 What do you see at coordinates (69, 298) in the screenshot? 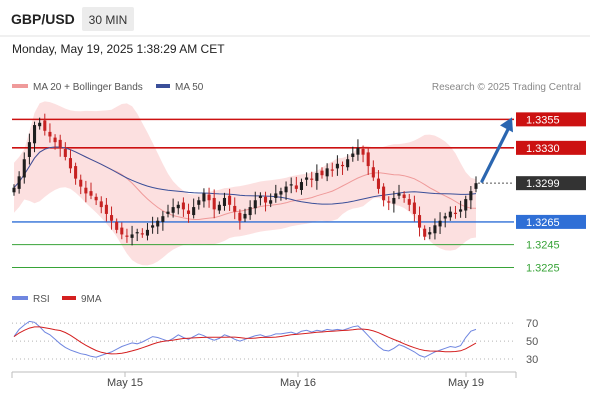
I see `rsi-ma-legend-swatch` at bounding box center [69, 298].